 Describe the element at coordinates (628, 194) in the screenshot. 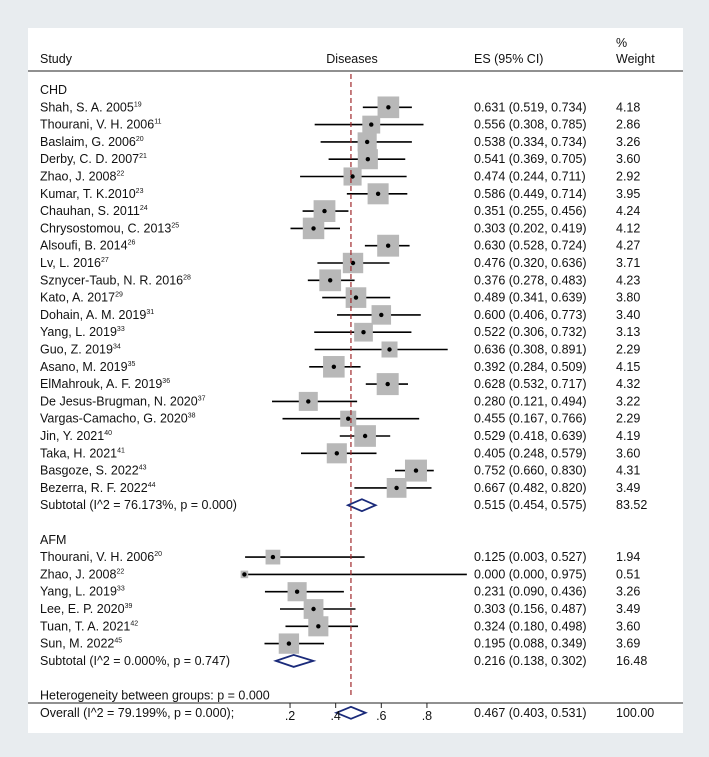

I see `weight-value: 3.95` at that location.